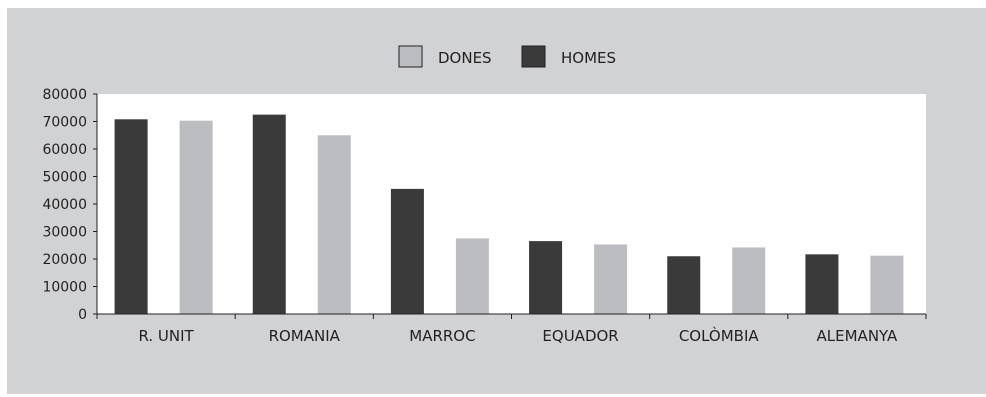 Image resolution: width=986 pixels, height=397 pixels. I want to click on y-tick-label-1: 10000, so click(64, 288).